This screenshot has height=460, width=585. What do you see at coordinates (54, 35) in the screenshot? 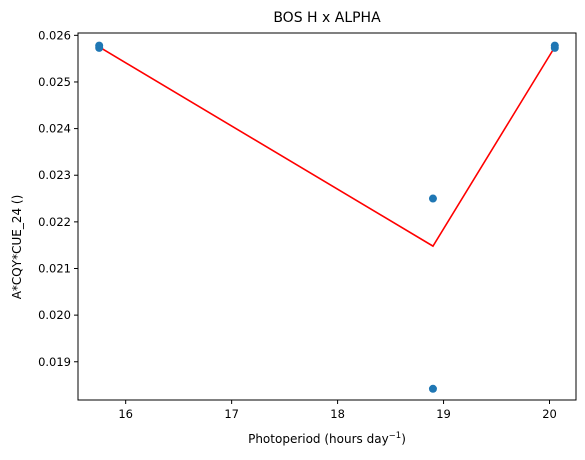
I see `y-tick-label: 0.026` at bounding box center [54, 35].